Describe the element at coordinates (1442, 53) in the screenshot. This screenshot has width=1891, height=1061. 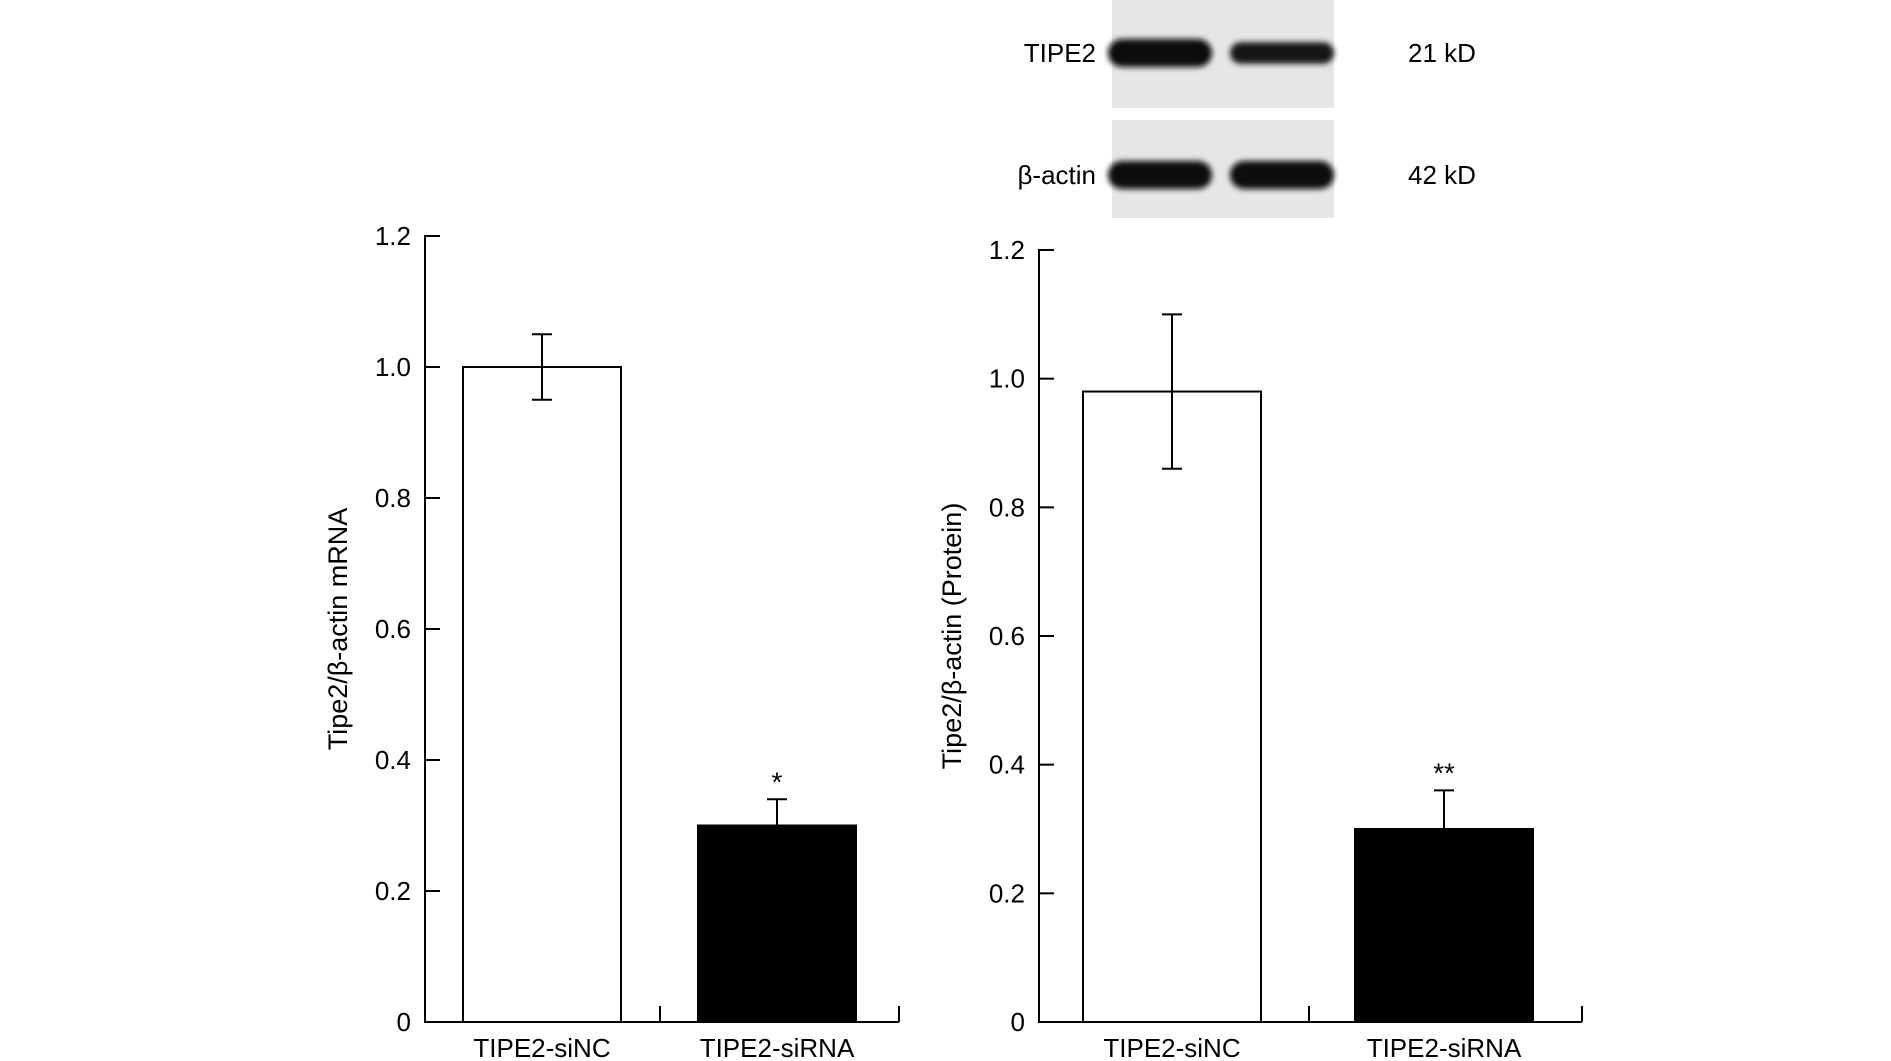
I see `blot-size-1: 21 kD` at that location.